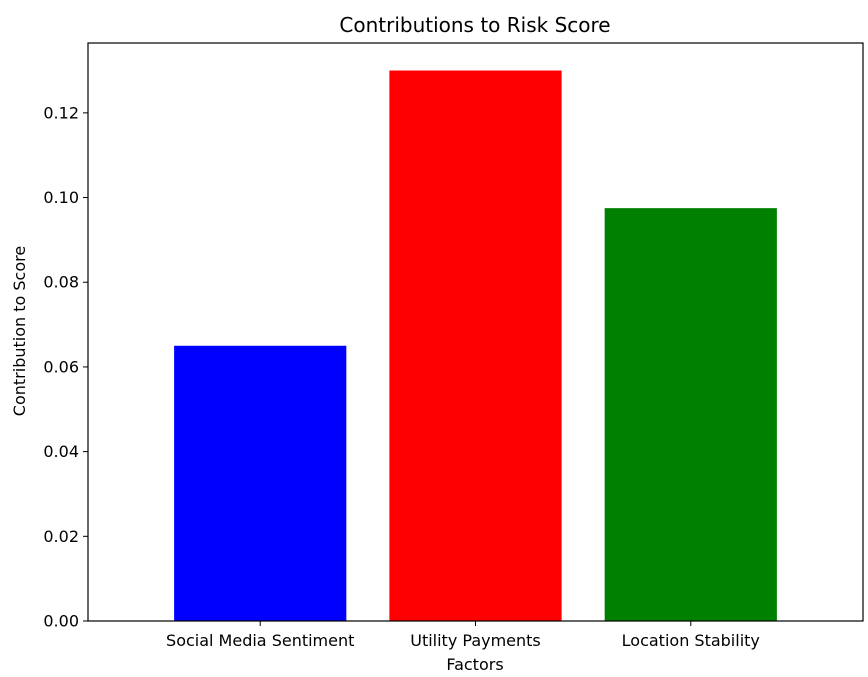  I want to click on y-tick-label: 0.00, so click(61, 621).